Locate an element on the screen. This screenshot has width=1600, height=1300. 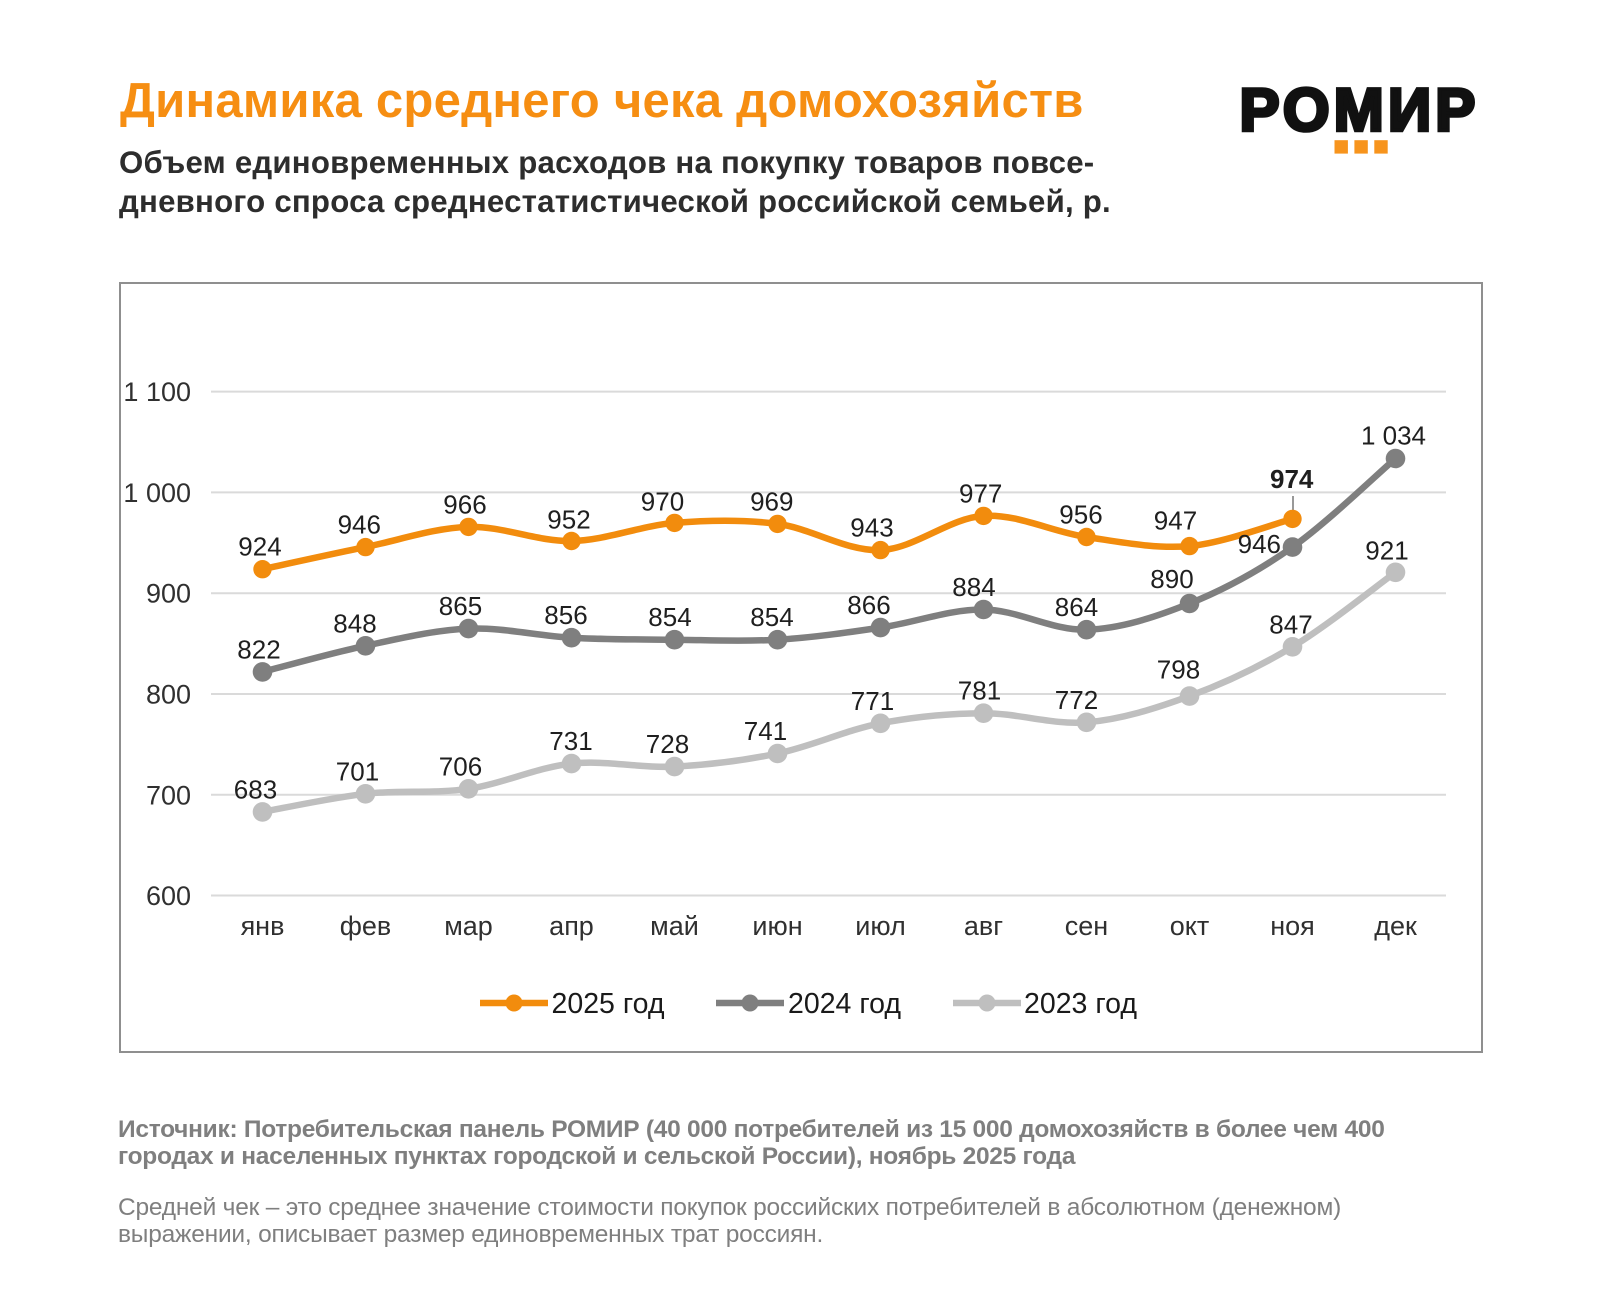
svg-text: авг is located at coordinates (983, 926).